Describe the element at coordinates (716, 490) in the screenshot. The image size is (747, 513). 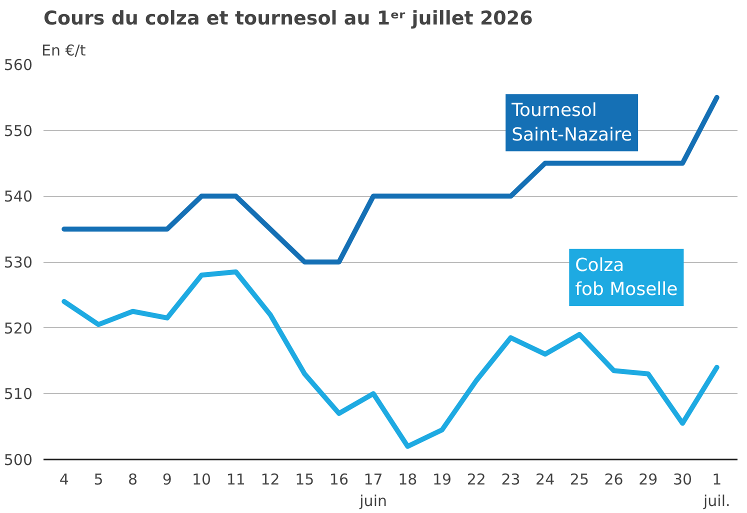
I see `x-tick-label: 1 juil.` at that location.